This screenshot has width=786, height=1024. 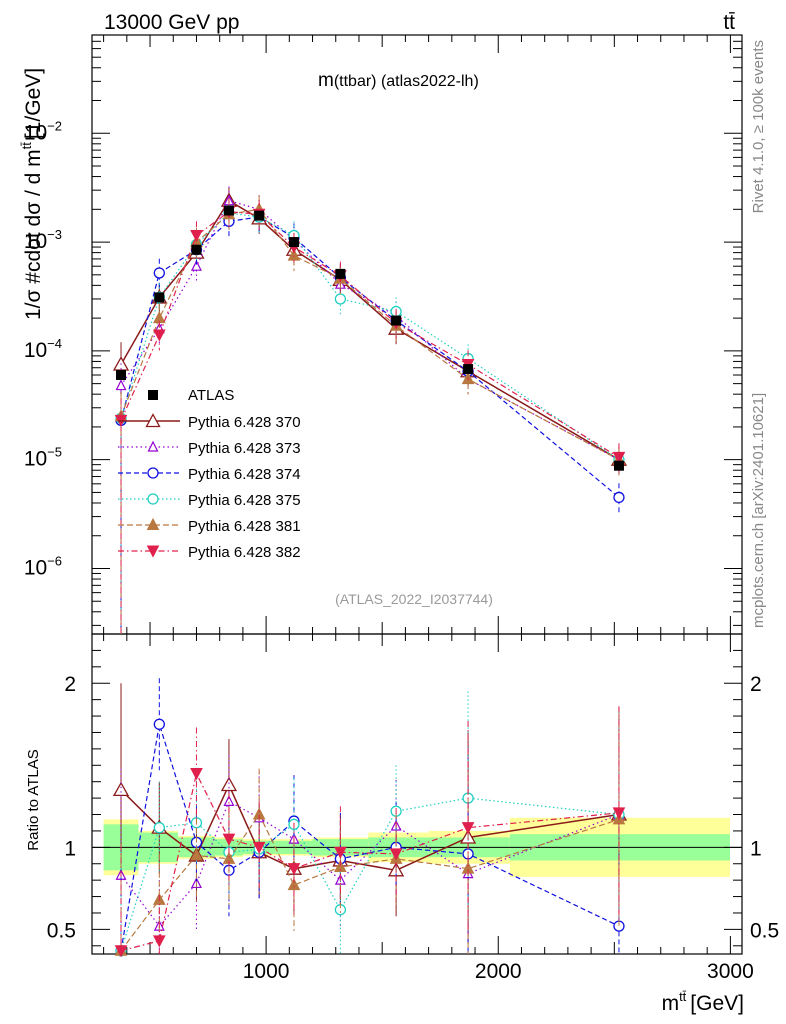 I want to click on main-y-tick-label-exp: −6, so click(x=54, y=560).